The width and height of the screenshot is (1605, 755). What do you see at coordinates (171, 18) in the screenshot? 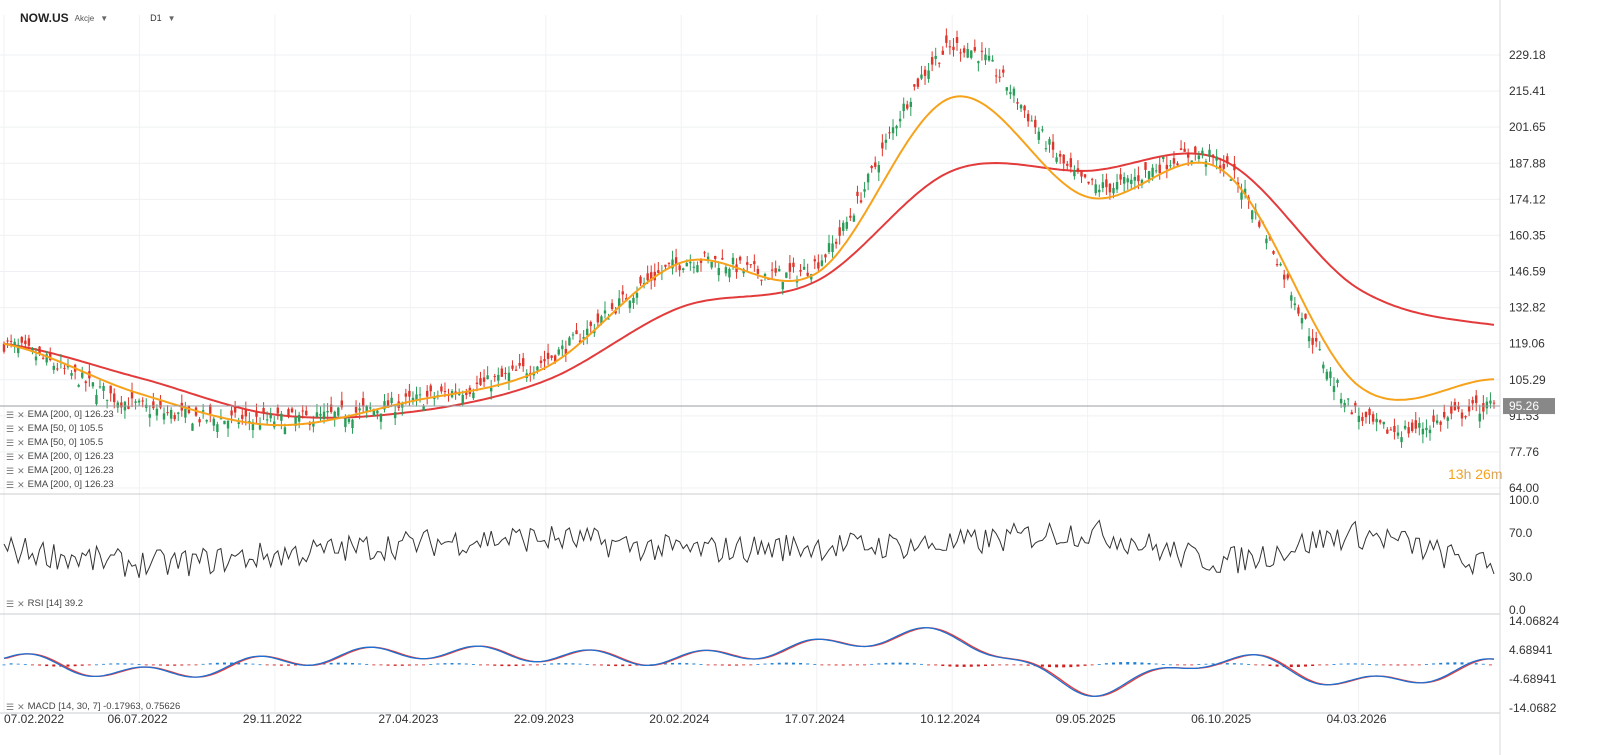
I see `timeframe-chevron-down-icon: ▼` at bounding box center [171, 18].